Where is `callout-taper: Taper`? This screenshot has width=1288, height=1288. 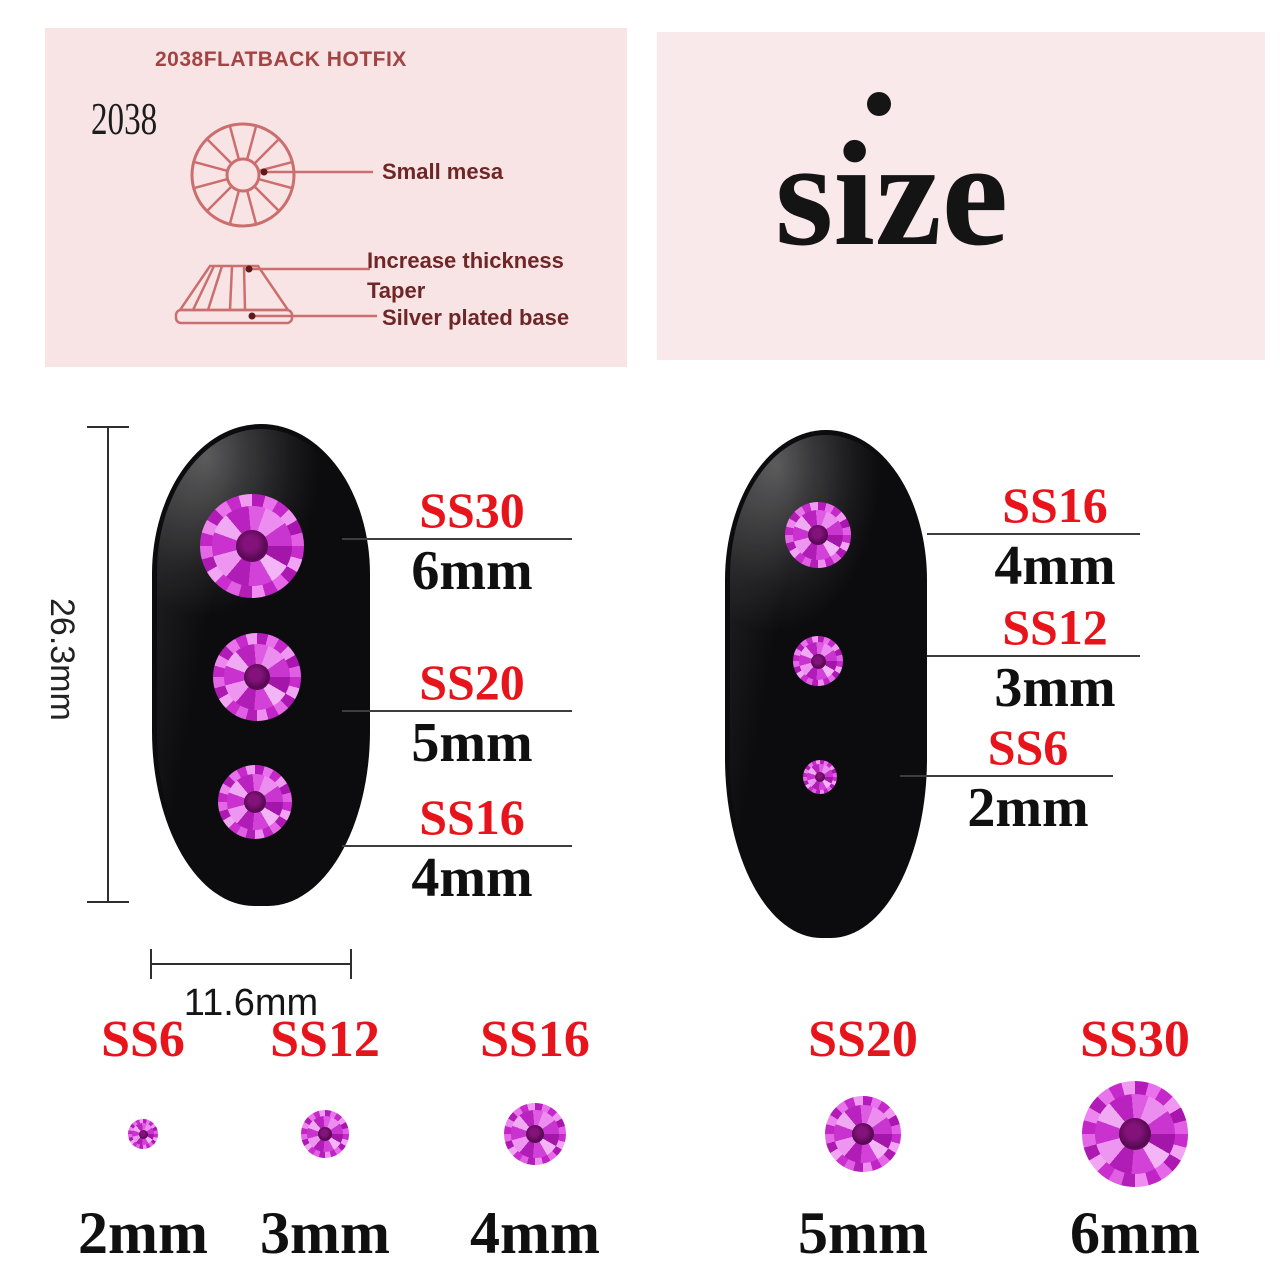
callout-taper: Taper is located at coordinates (396, 290).